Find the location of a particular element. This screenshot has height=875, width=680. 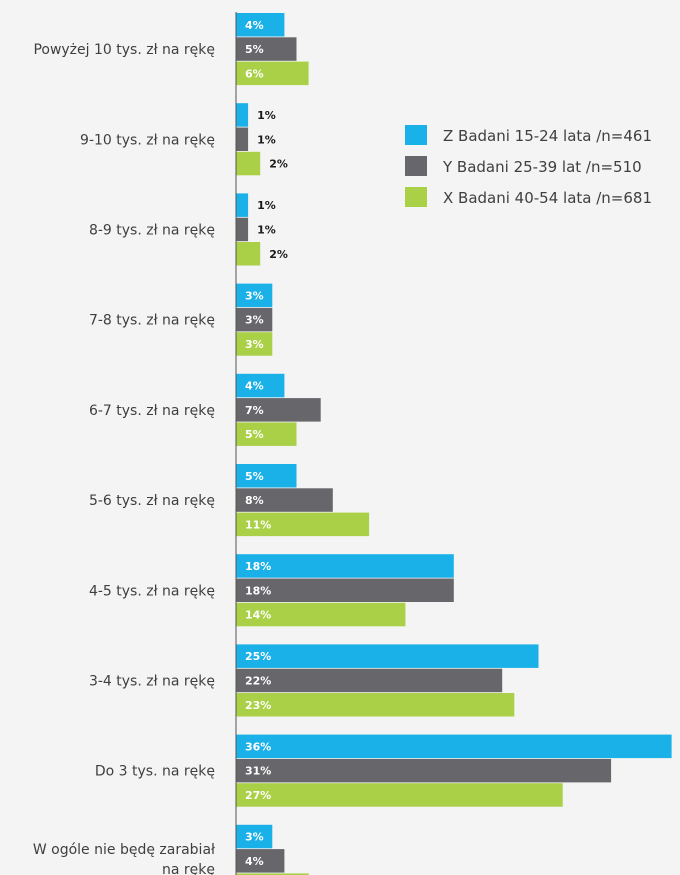

bar-value-label: 11% is located at coordinates (258, 524).